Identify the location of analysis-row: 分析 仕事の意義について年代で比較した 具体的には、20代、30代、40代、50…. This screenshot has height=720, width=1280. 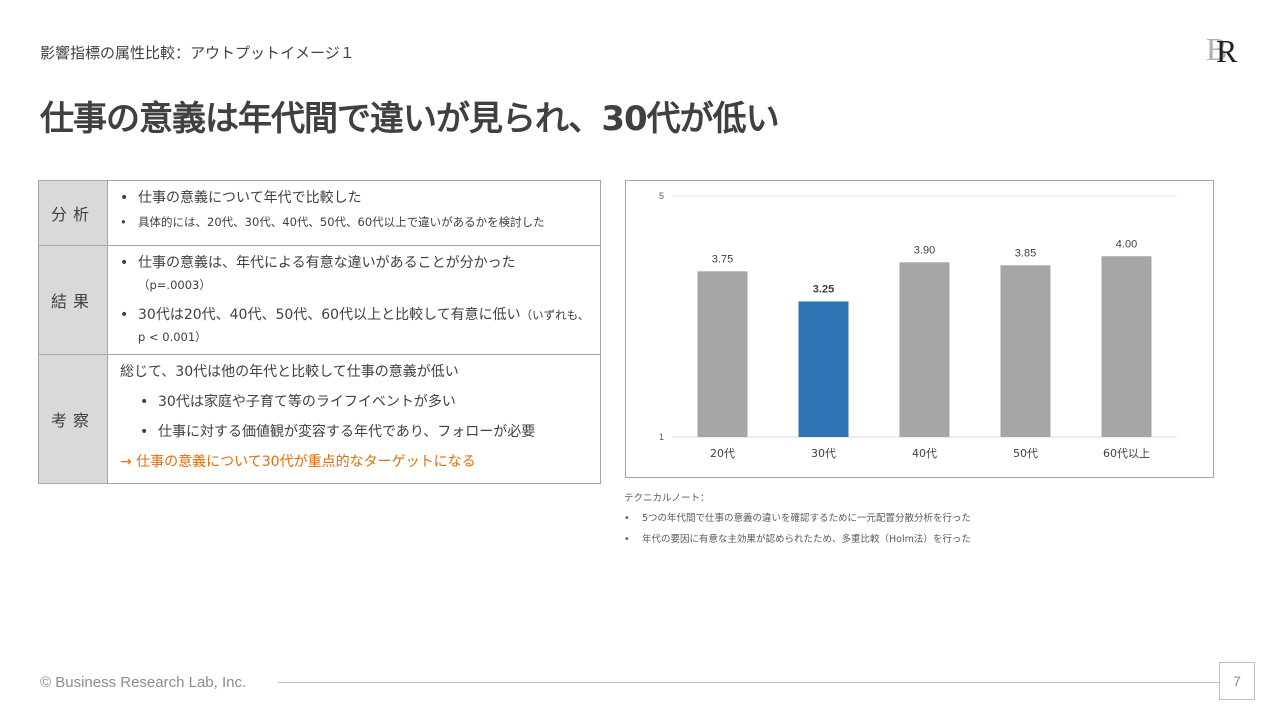
(319, 213).